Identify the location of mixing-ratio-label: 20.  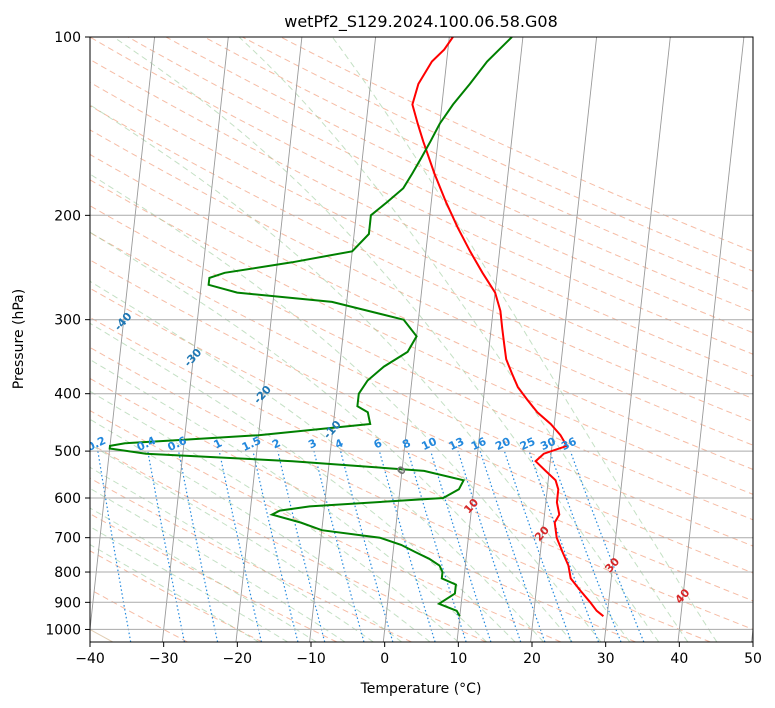
(503, 444).